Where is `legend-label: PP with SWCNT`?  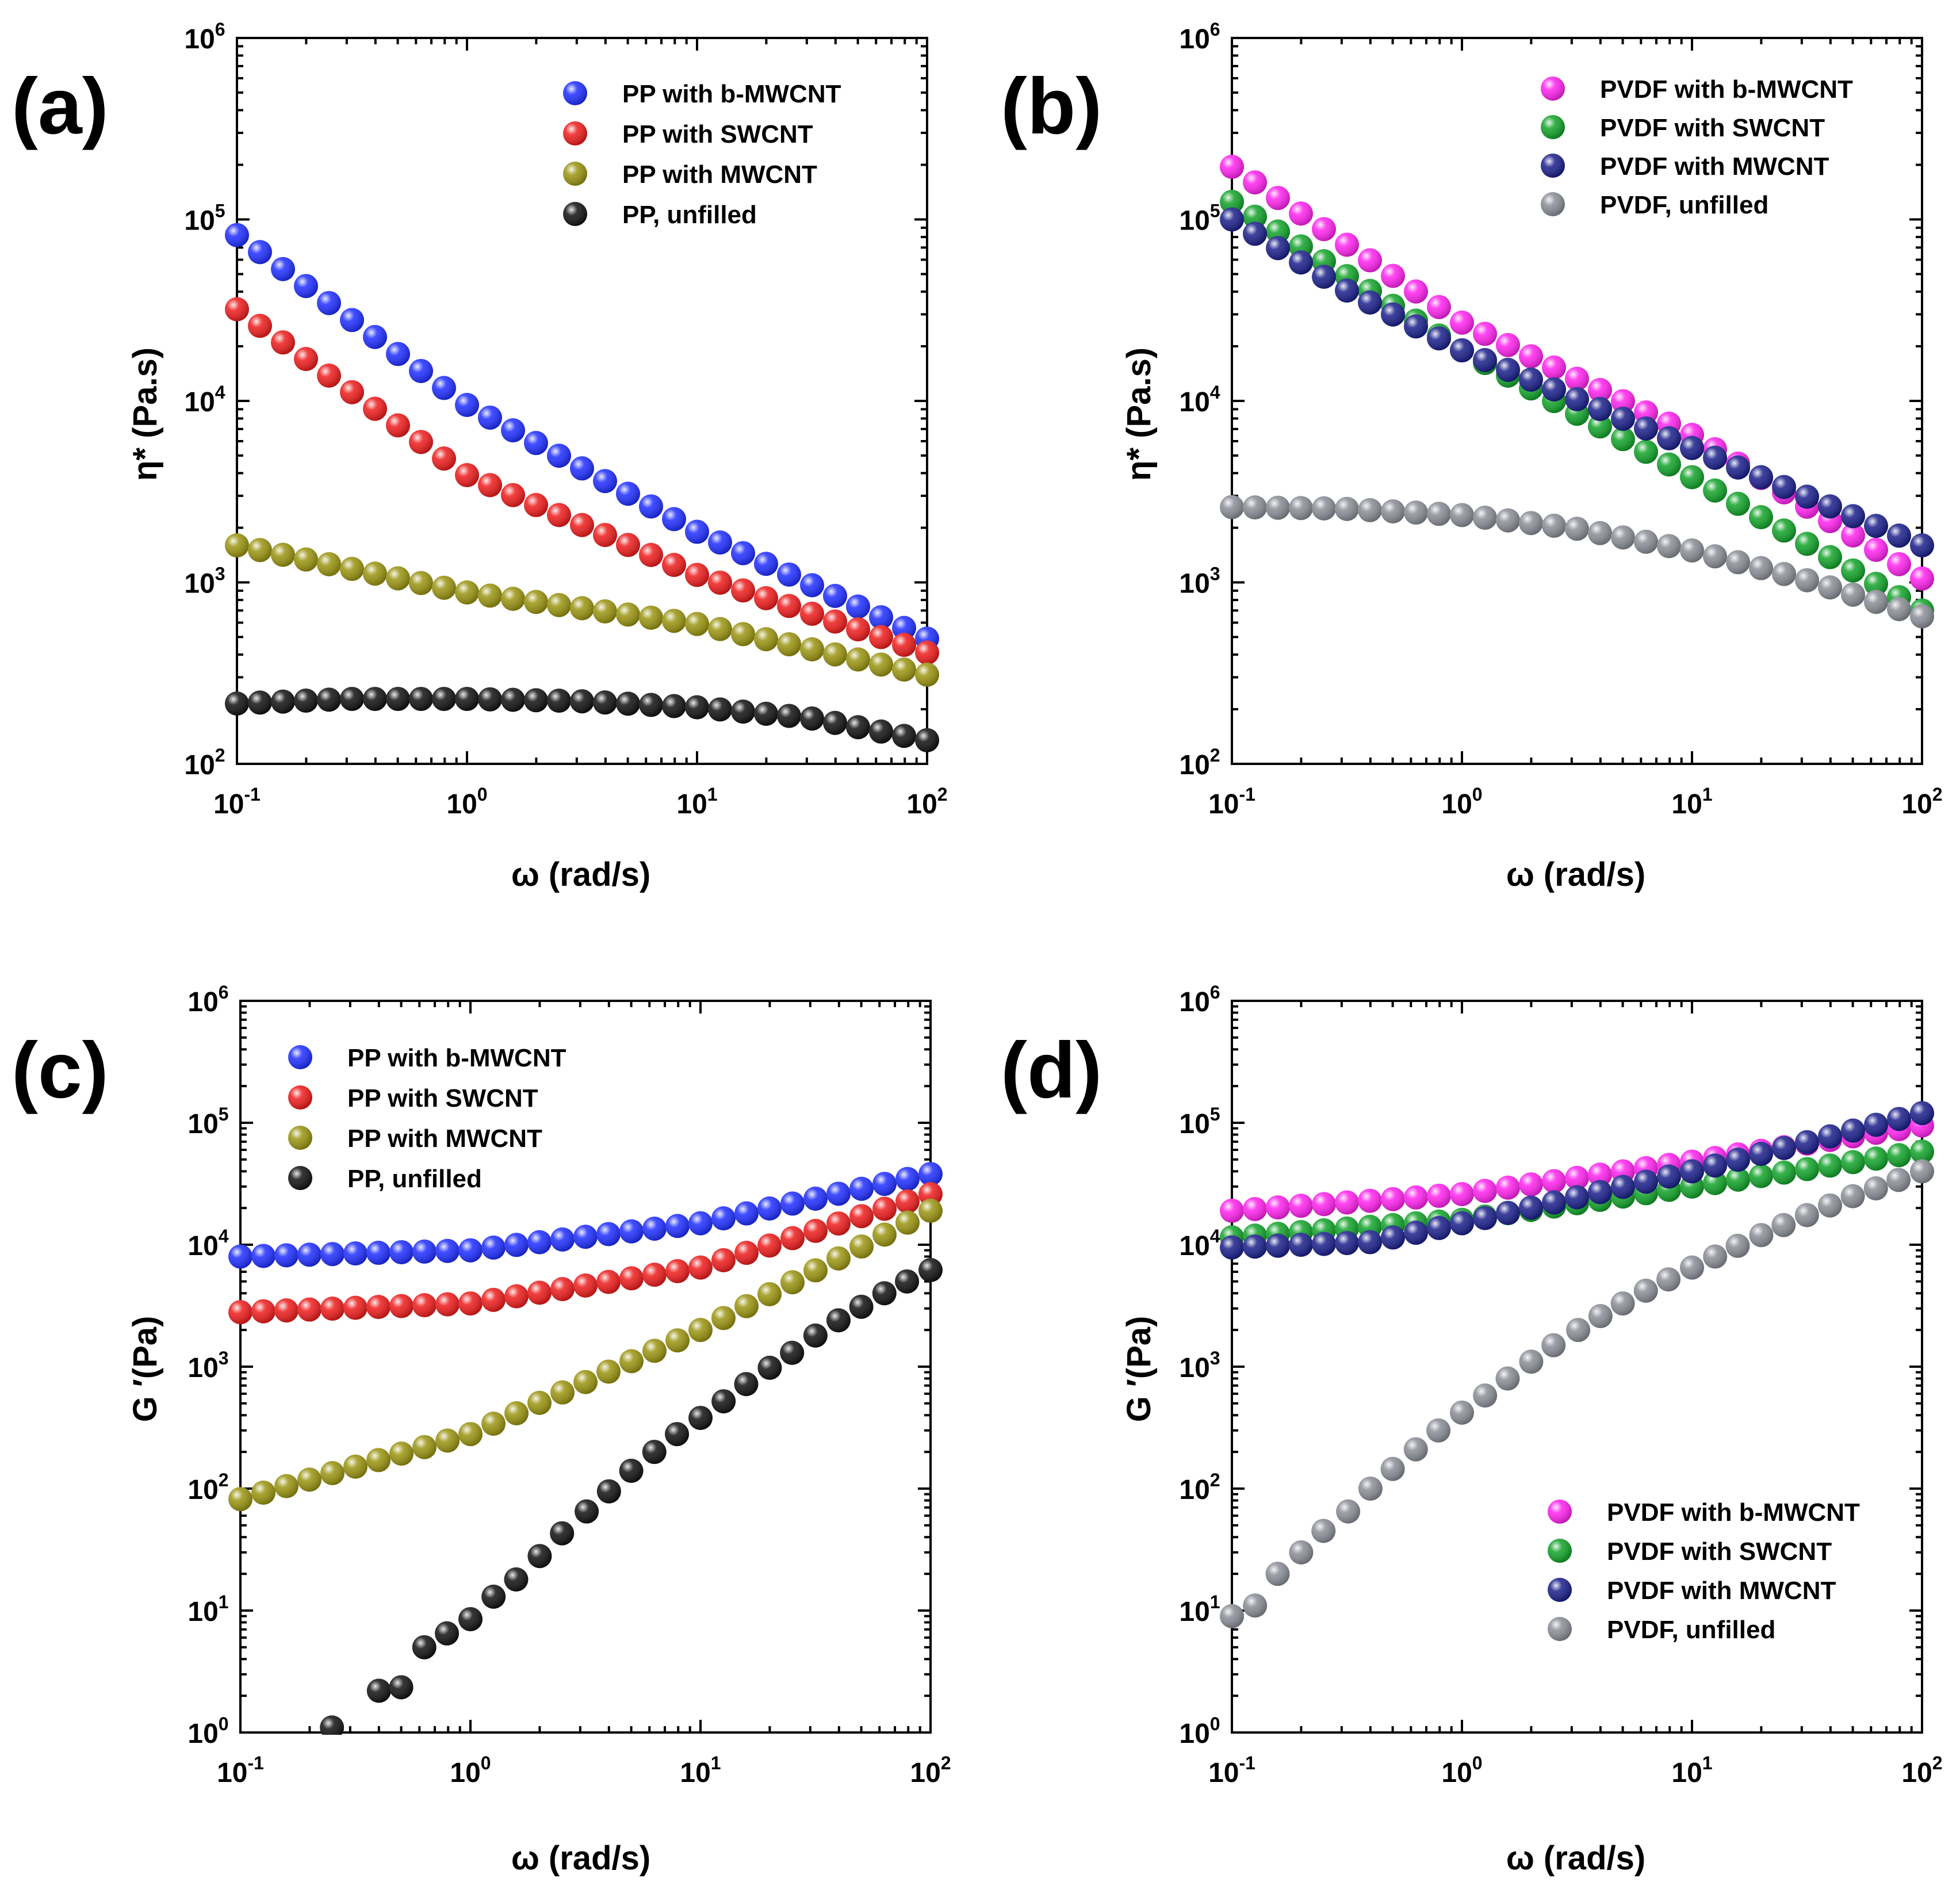
legend-label: PP with SWCNT is located at coordinates (717, 134).